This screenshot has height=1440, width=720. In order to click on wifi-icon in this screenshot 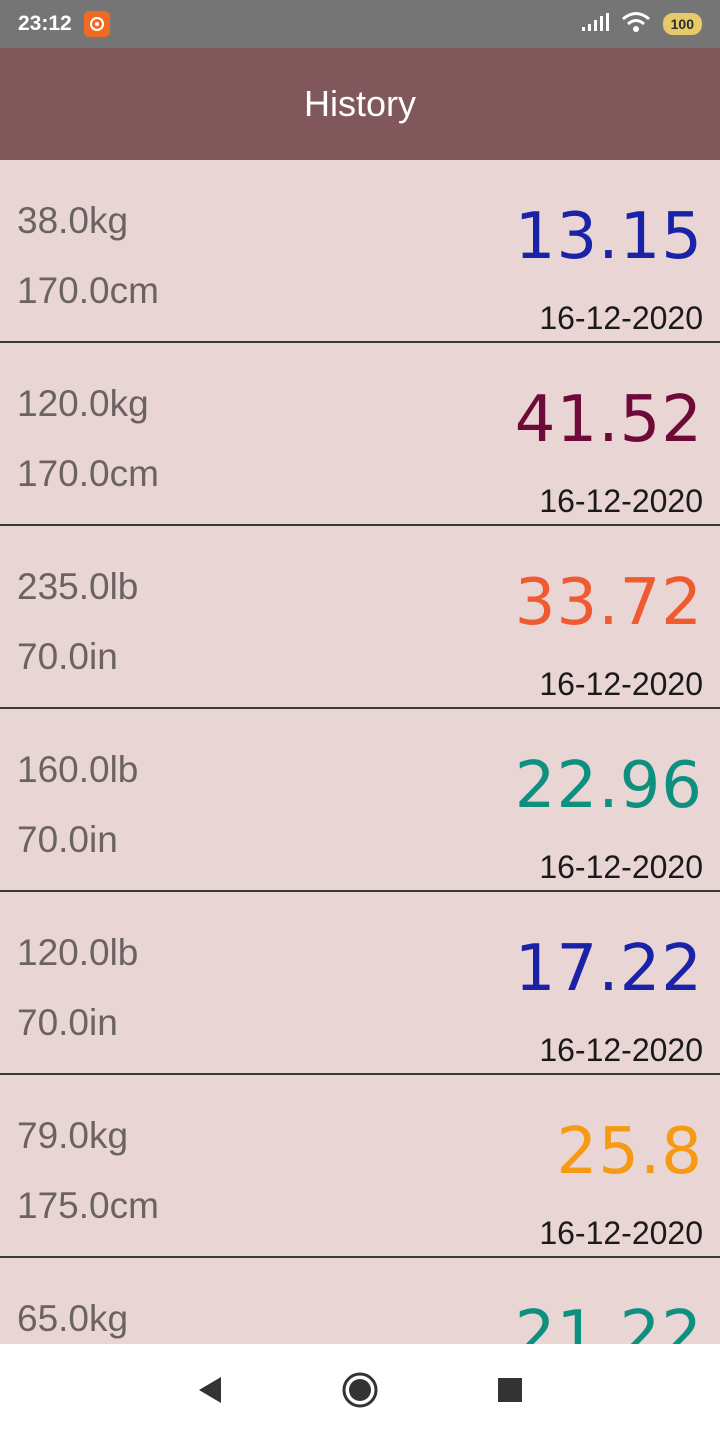, I will do `click(636, 24)`.